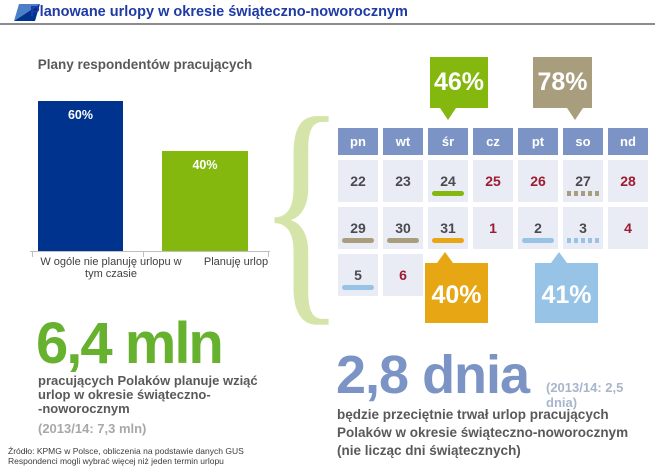 The height and width of the screenshot is (471, 655). What do you see at coordinates (236, 262) in the screenshot?
I see `category-label-vacation: Planuję urlop` at bounding box center [236, 262].